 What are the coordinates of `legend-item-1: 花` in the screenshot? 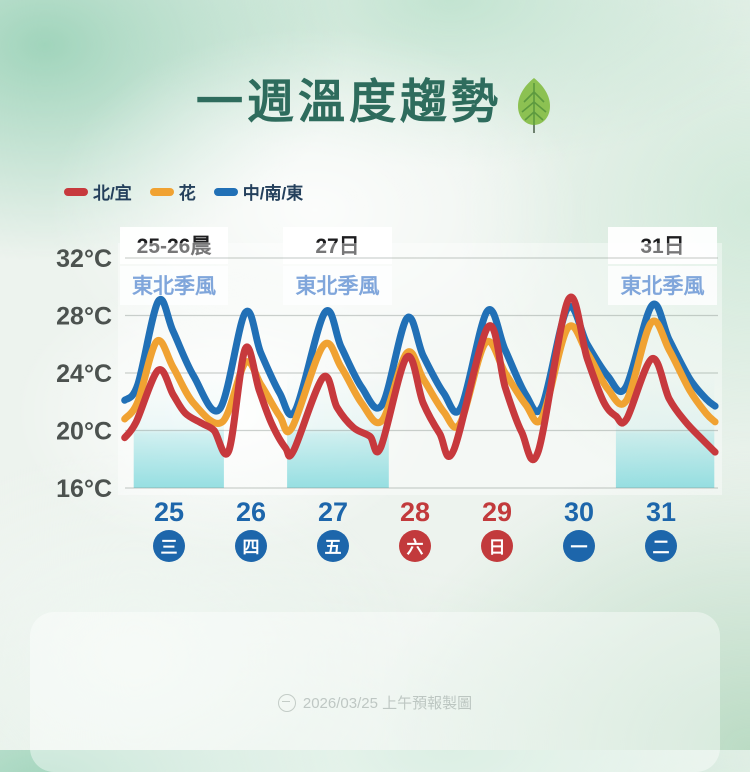 It's located at (172, 191).